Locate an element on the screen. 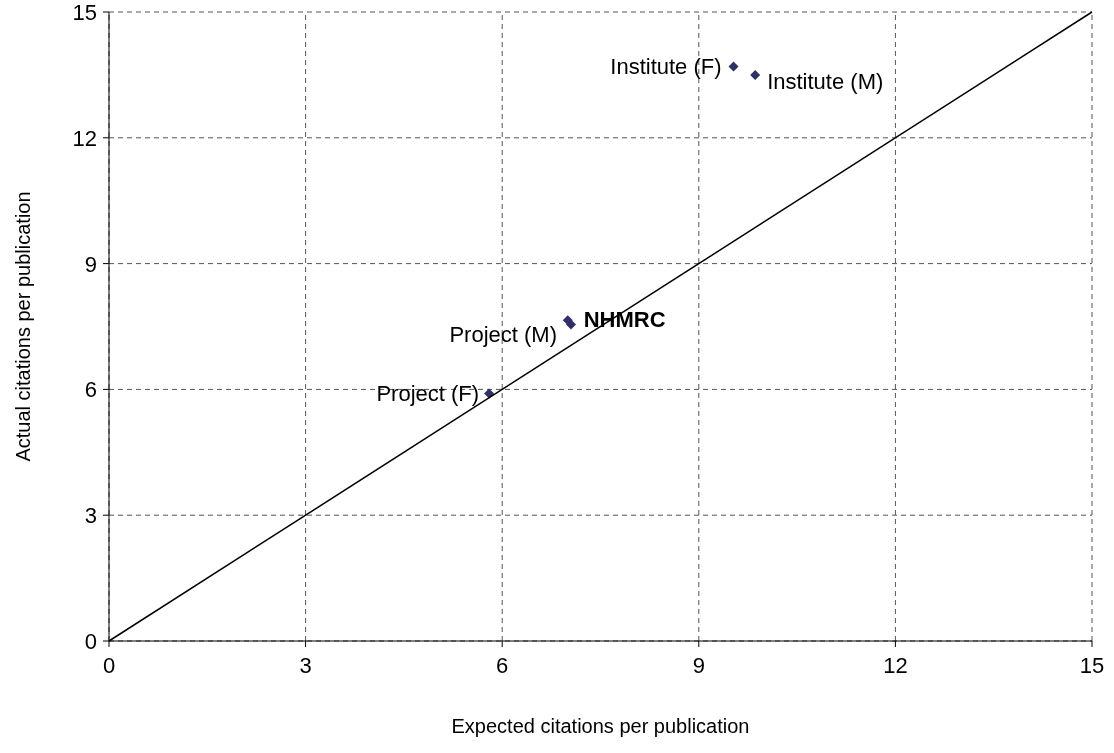 This screenshot has width=1114, height=753. x-tick-label: 3 is located at coordinates (305, 665).